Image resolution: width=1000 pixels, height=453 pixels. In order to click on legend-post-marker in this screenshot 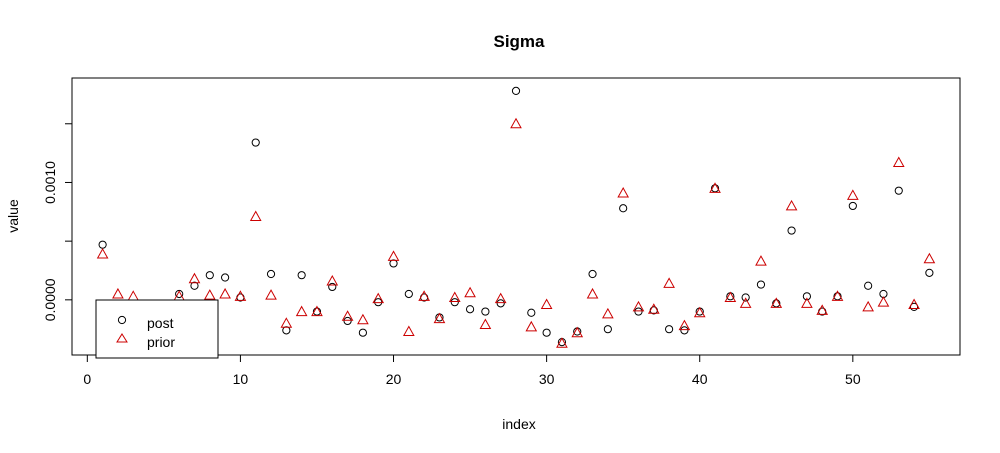, I will do `click(122, 320)`.